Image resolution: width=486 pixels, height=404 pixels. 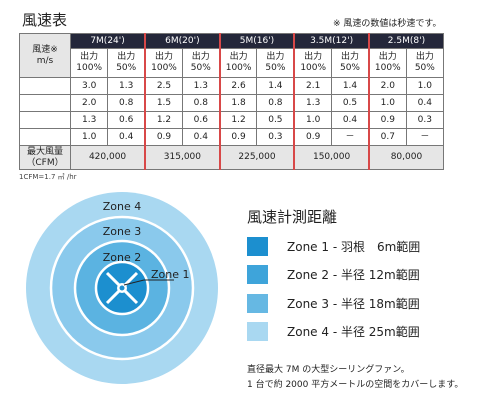 I want to click on model-header-5m: 5M(16'), so click(x=256, y=41).